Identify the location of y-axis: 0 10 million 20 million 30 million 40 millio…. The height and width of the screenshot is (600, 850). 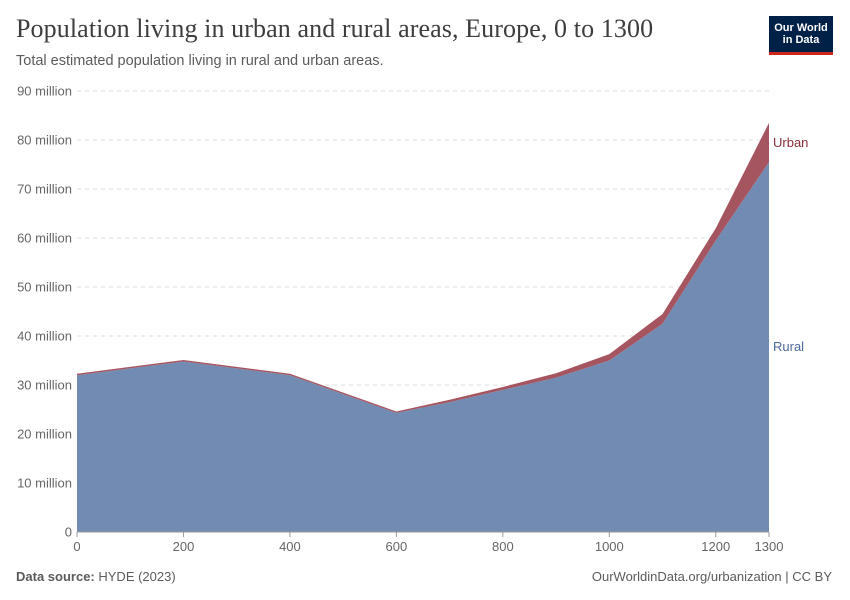
(44, 312).